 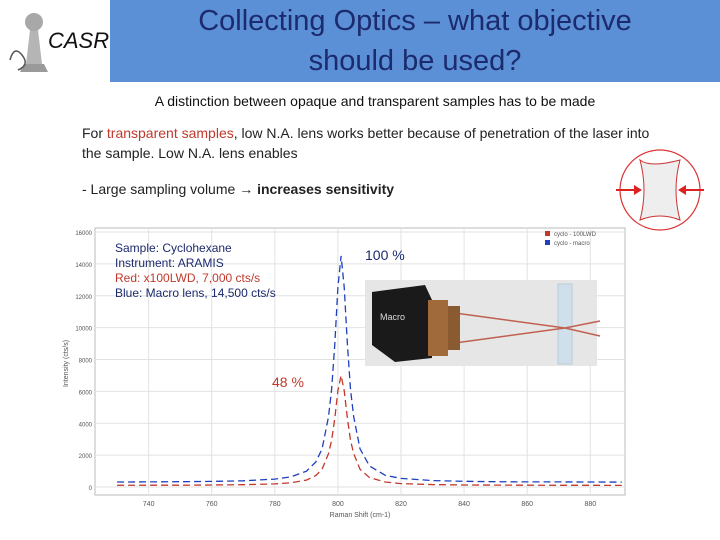 What do you see at coordinates (385, 255) in the screenshot?
I see `annotation: 100 %` at bounding box center [385, 255].